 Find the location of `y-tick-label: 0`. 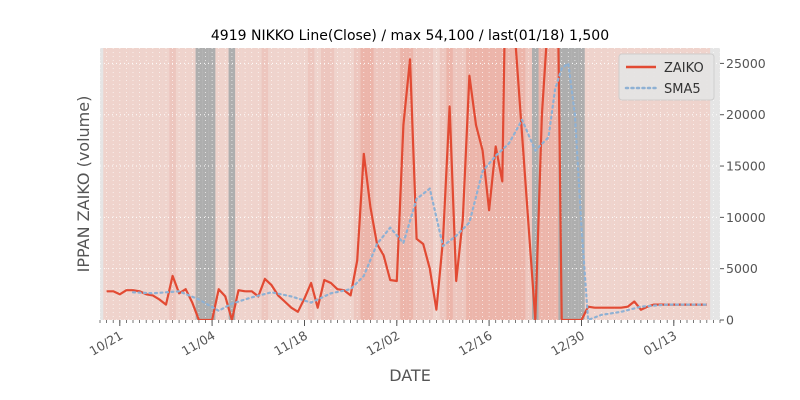

y-tick-label: 0 is located at coordinates (730, 320).